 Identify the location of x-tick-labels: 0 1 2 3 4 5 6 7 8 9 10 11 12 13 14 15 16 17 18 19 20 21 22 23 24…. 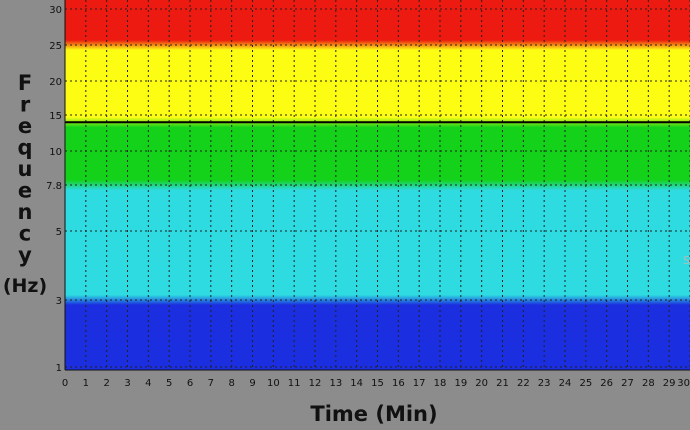
(376, 383).